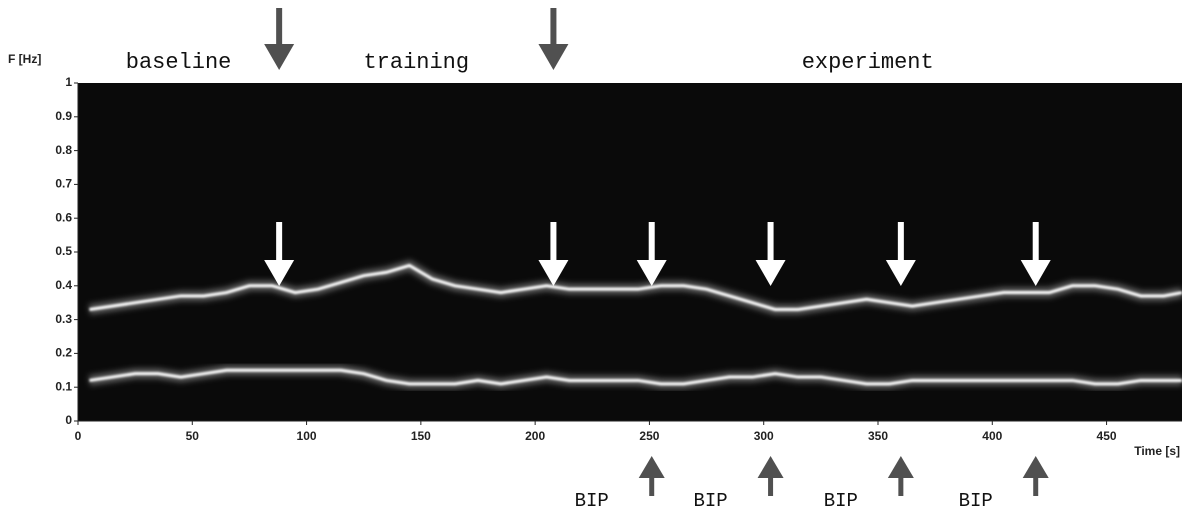  I want to click on x-tick-label: 450, so click(1107, 436).